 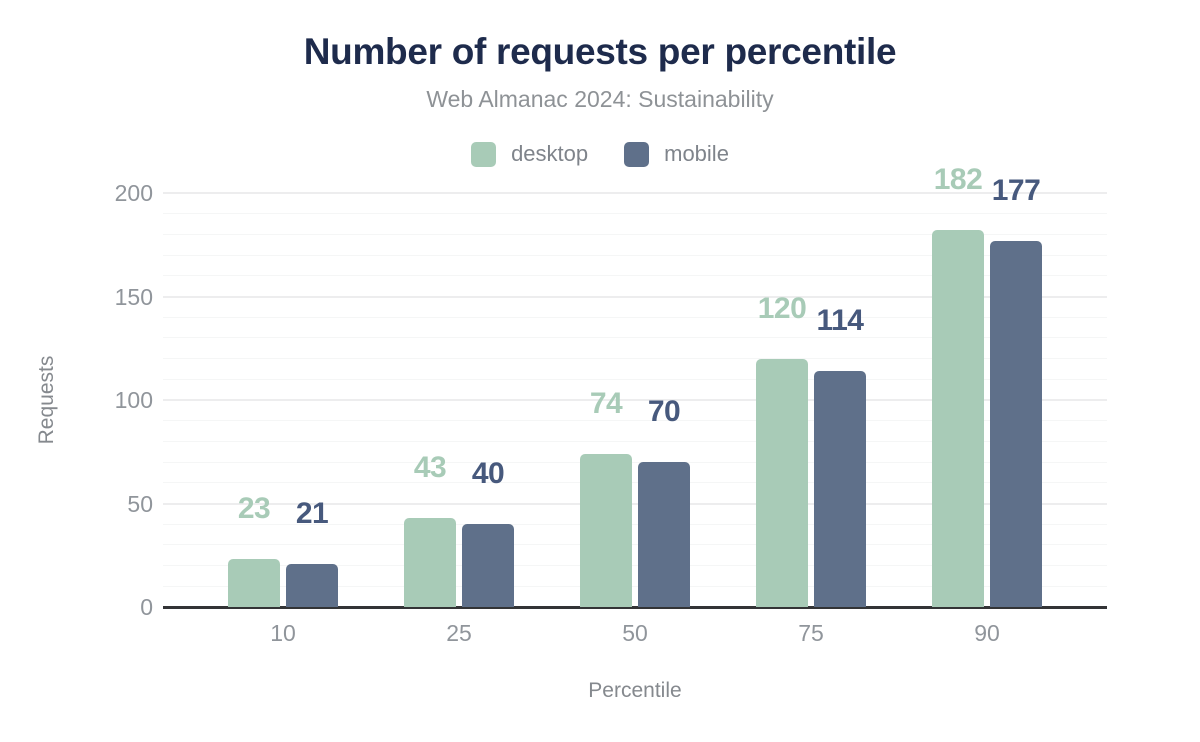 I want to click on bar-desktop-p50, so click(x=606, y=530).